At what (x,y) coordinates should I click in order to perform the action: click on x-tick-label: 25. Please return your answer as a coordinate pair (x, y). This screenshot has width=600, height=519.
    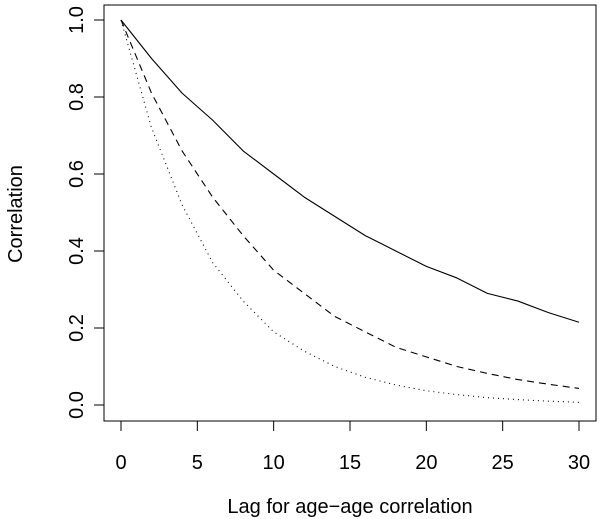
    Looking at the image, I should click on (503, 463).